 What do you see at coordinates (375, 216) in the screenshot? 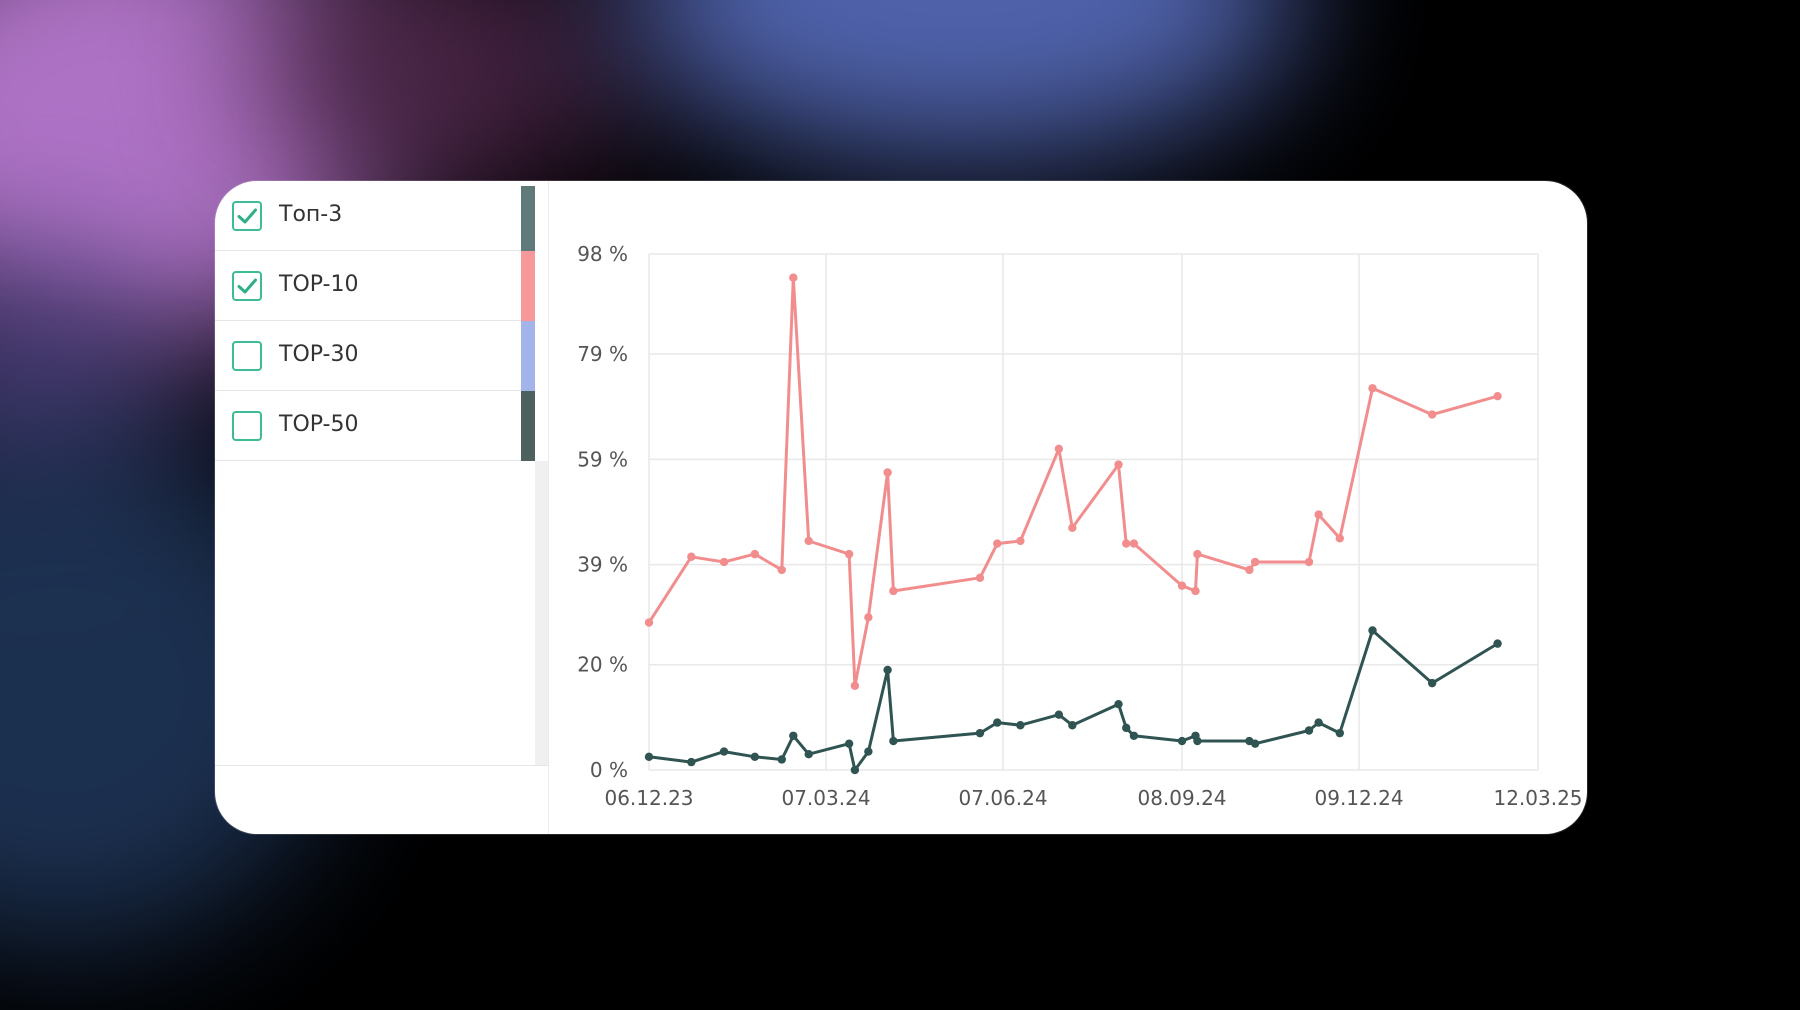
I see `legend-item-top3: Топ-3` at bounding box center [375, 216].